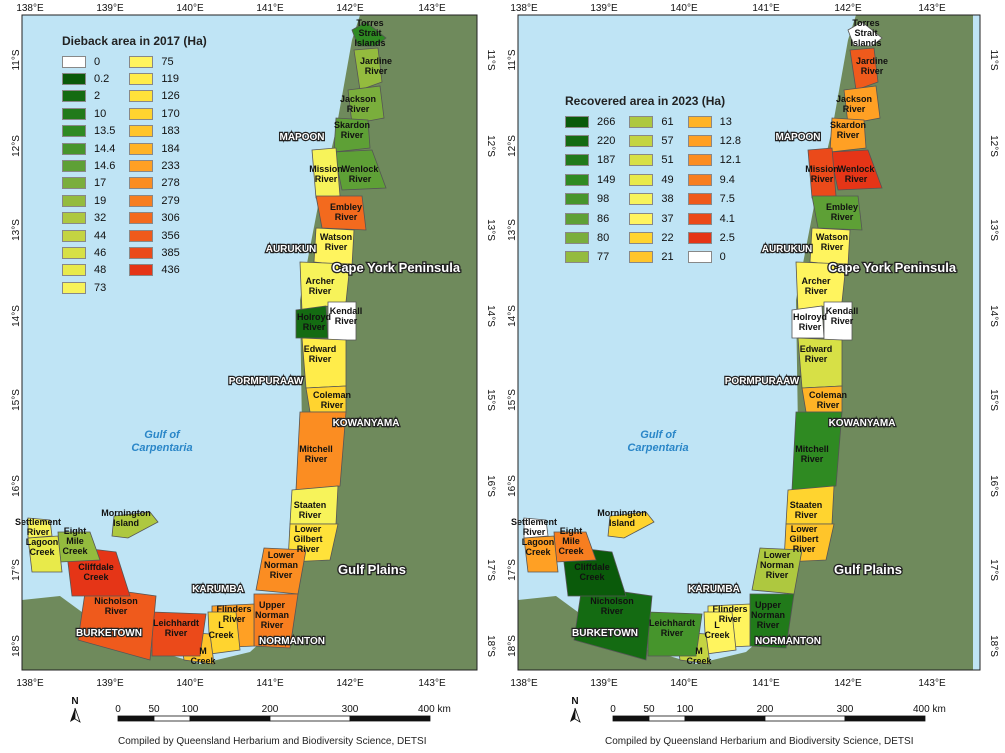 This screenshot has height=753, width=1005. Describe the element at coordinates (490, 146) in the screenshot. I see `lat-tick-right: 12°S` at that location.